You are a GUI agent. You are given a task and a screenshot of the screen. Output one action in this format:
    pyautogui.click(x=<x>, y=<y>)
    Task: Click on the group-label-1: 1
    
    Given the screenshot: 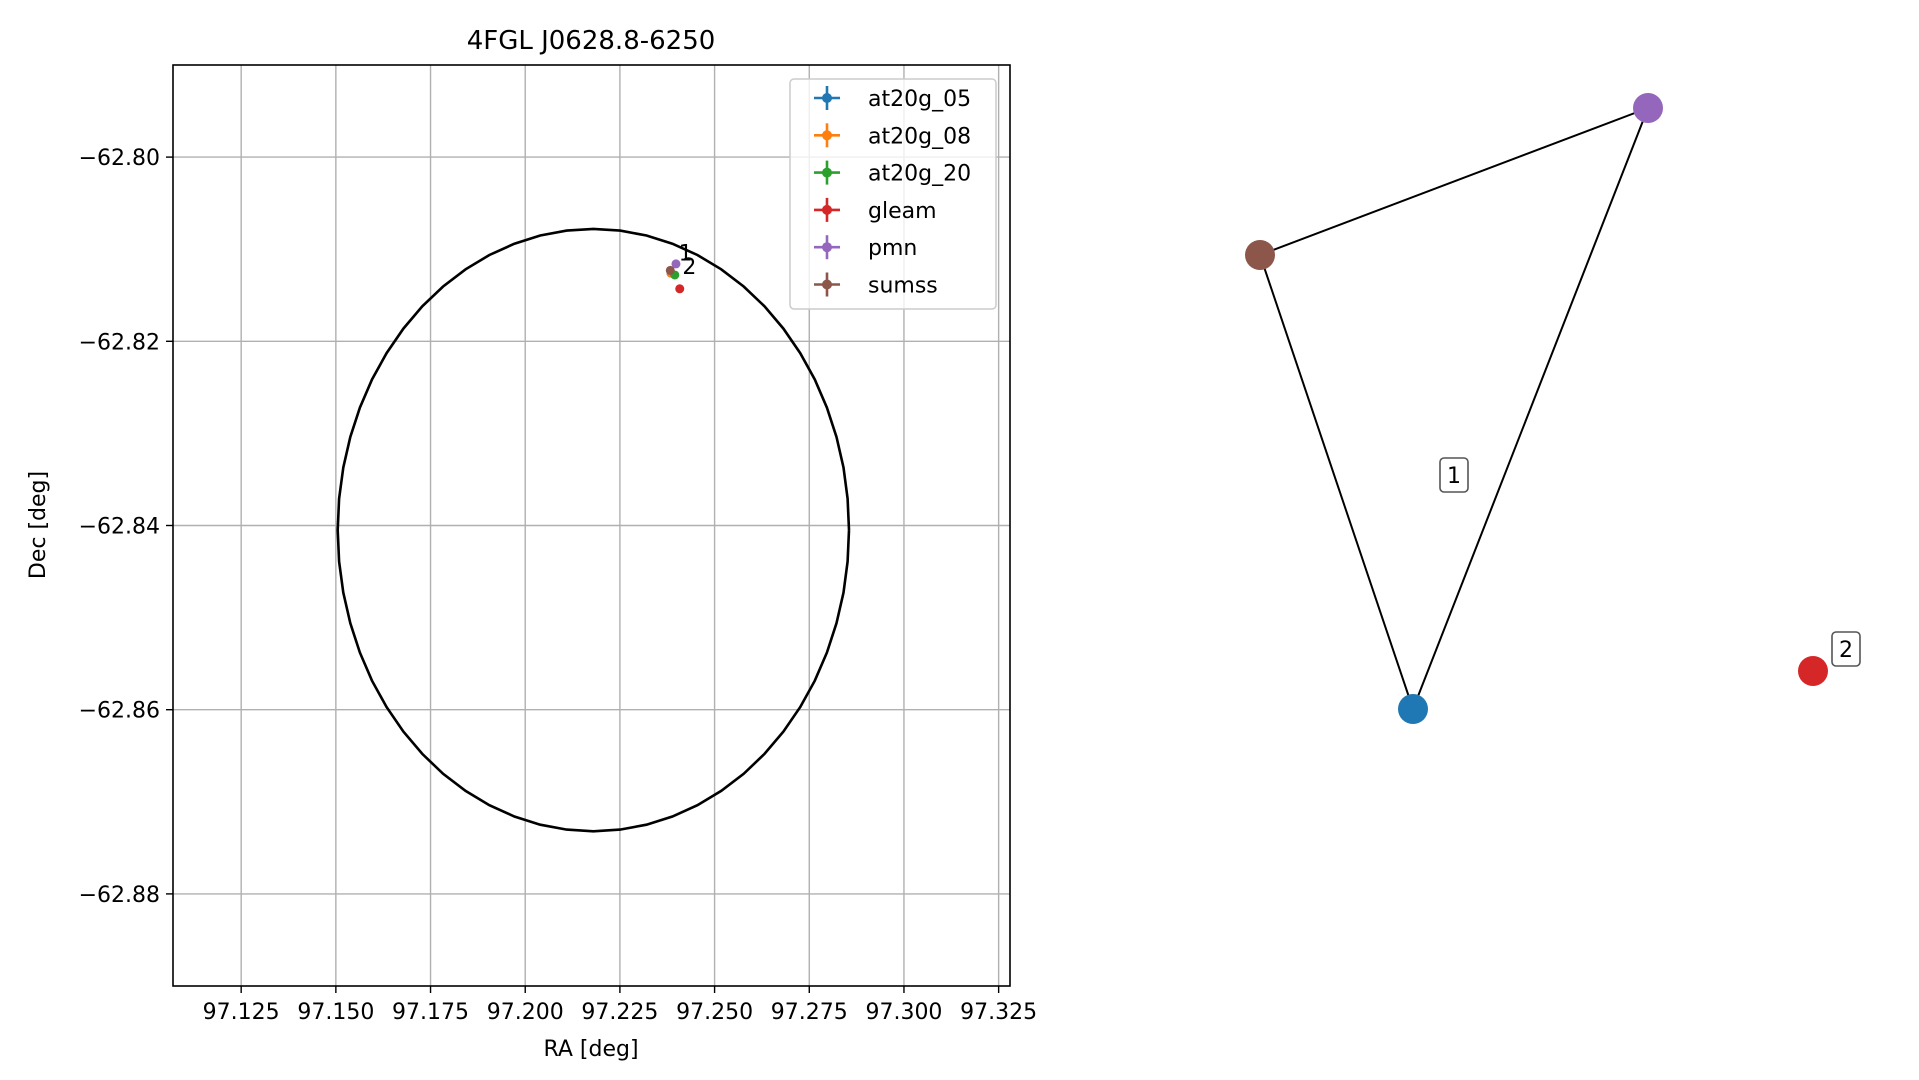 What is the action you would take?
    pyautogui.click(x=1454, y=475)
    